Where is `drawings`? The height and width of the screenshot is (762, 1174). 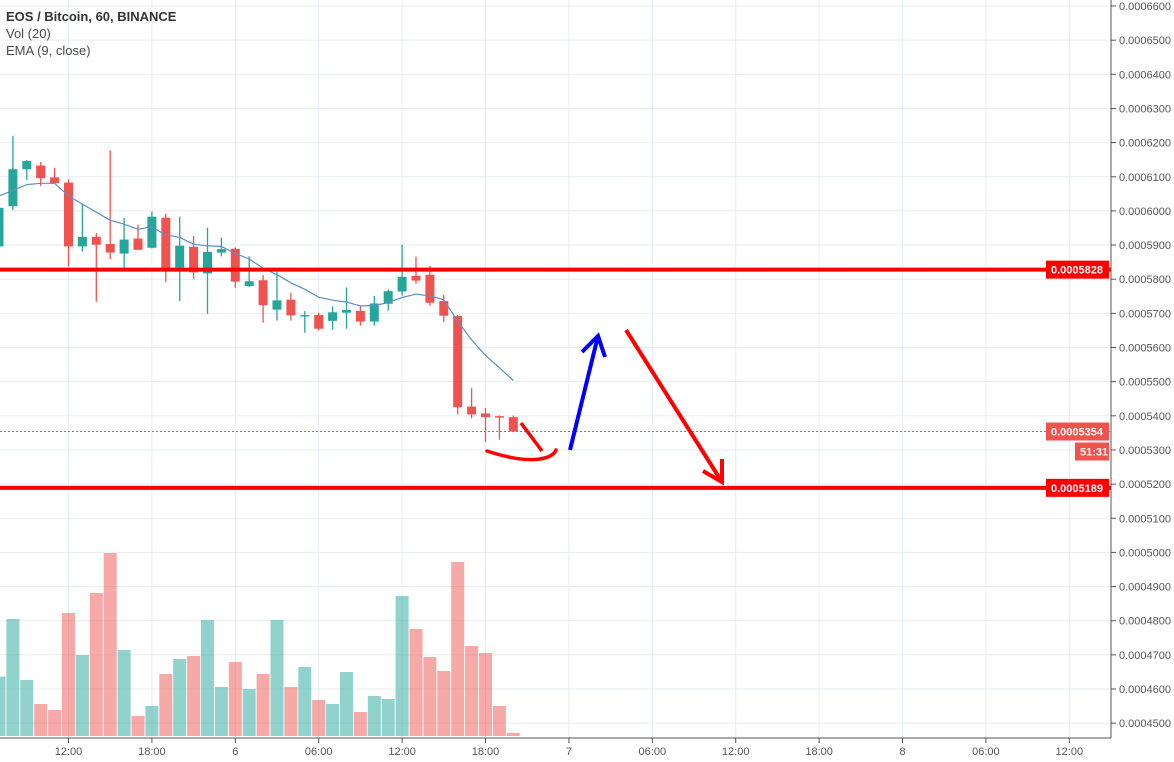
drawings is located at coordinates (604, 407).